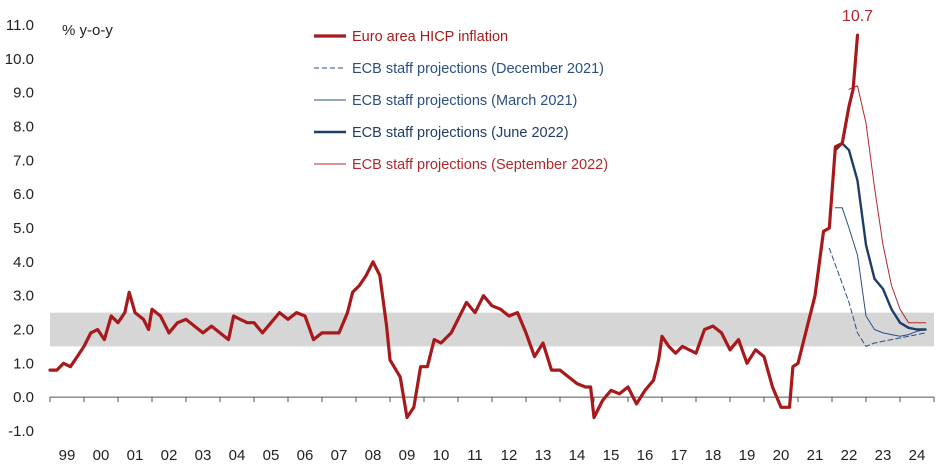 This screenshot has height=476, width=949. I want to click on y-tick-label: 5.0, so click(23, 228).